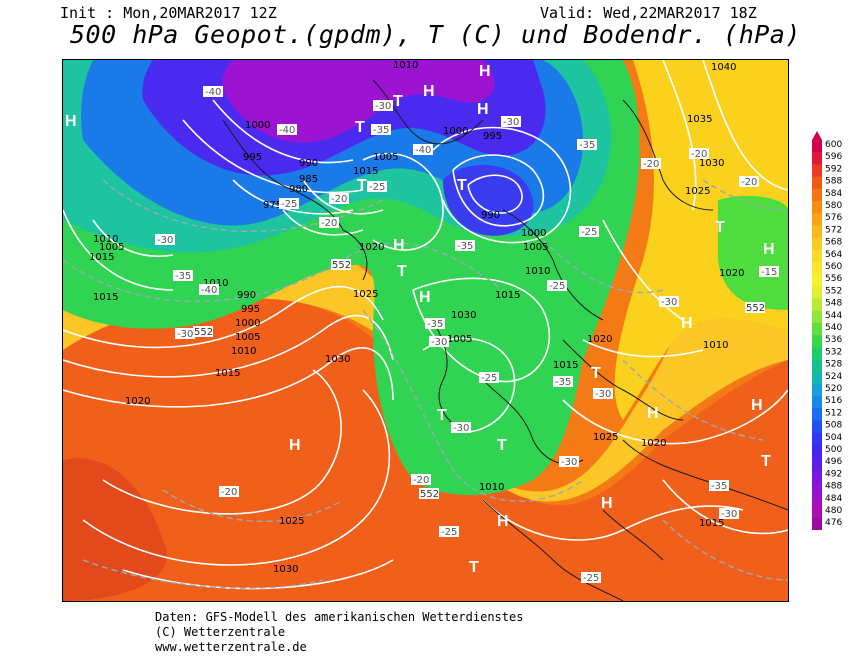 The height and width of the screenshot is (657, 850). Describe the element at coordinates (833, 352) in the screenshot. I see `legend-value: 532` at that location.